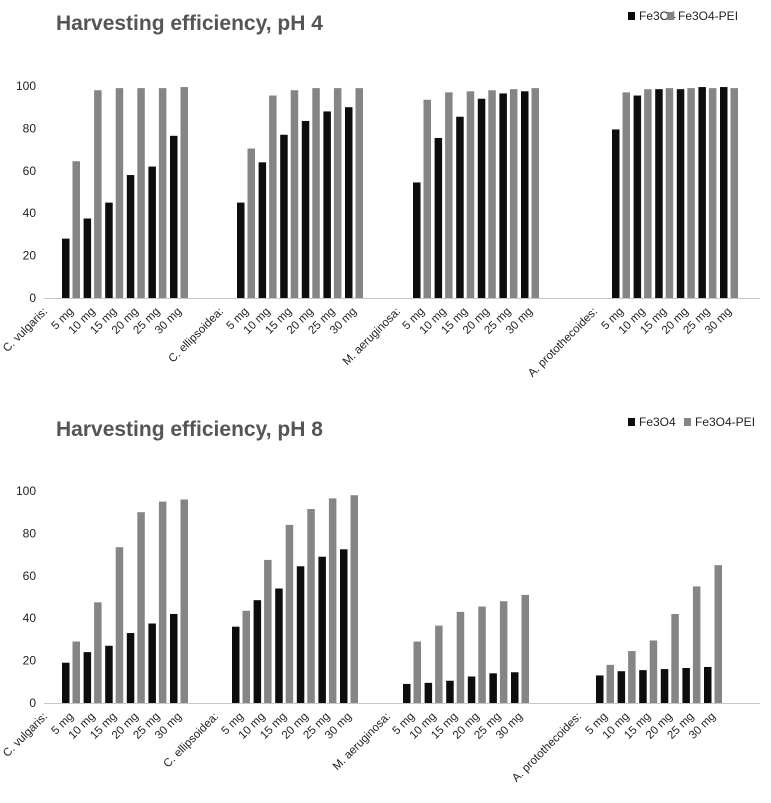 This screenshot has width=771, height=803. I want to click on y-tick-label: 100, so click(26, 491).